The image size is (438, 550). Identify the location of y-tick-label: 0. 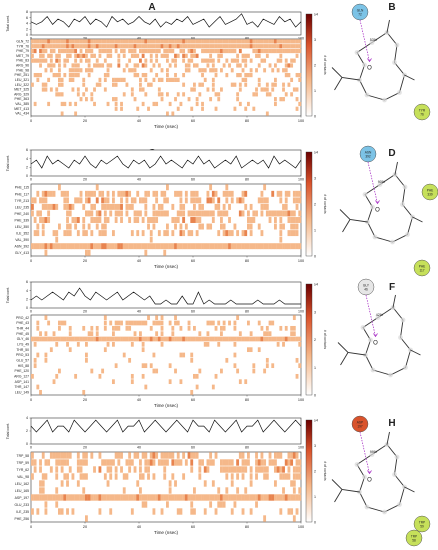
(27, 444).